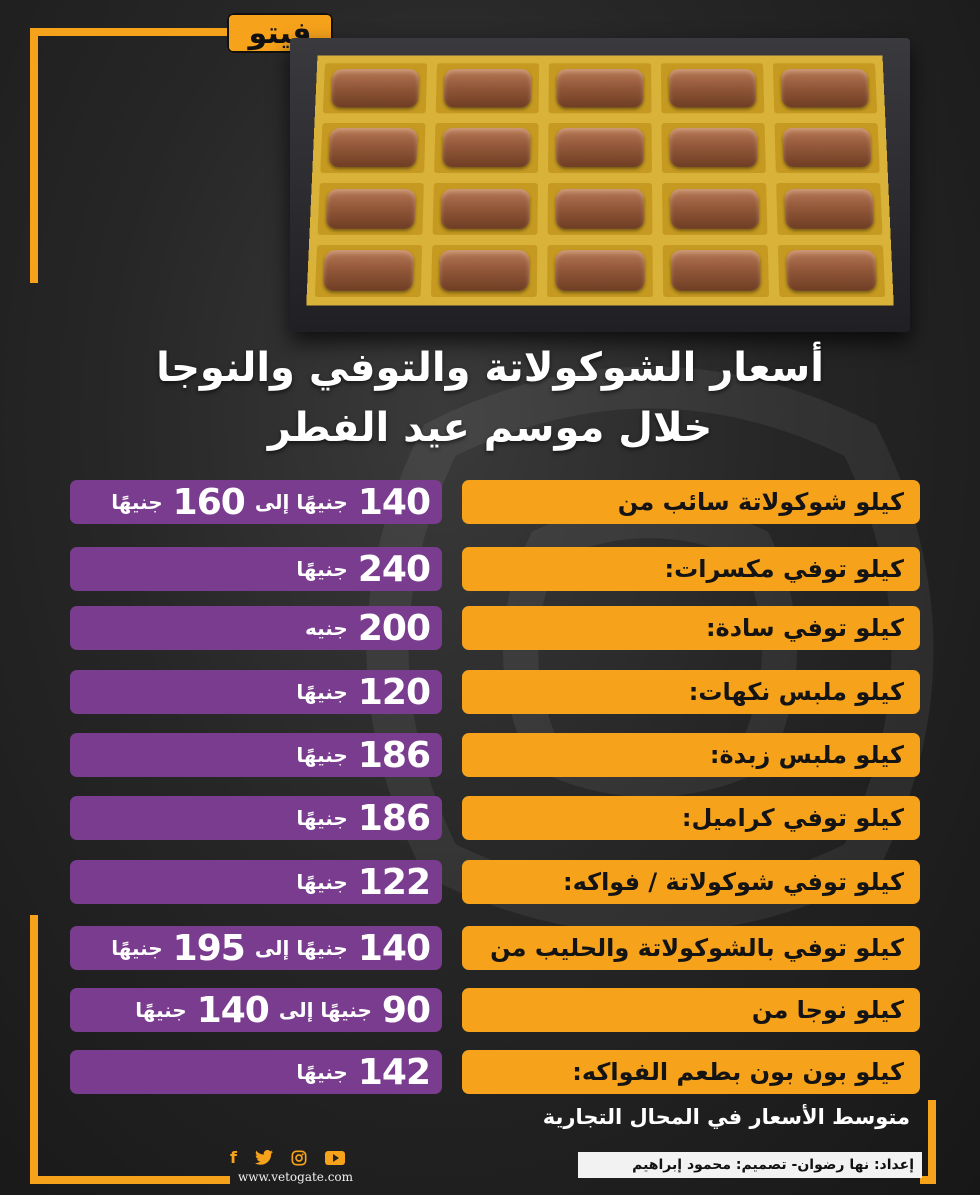 Image resolution: width=980 pixels, height=1195 pixels. What do you see at coordinates (691, 569) in the screenshot?
I see `item-label: كيلو توفي مكسرات:` at bounding box center [691, 569].